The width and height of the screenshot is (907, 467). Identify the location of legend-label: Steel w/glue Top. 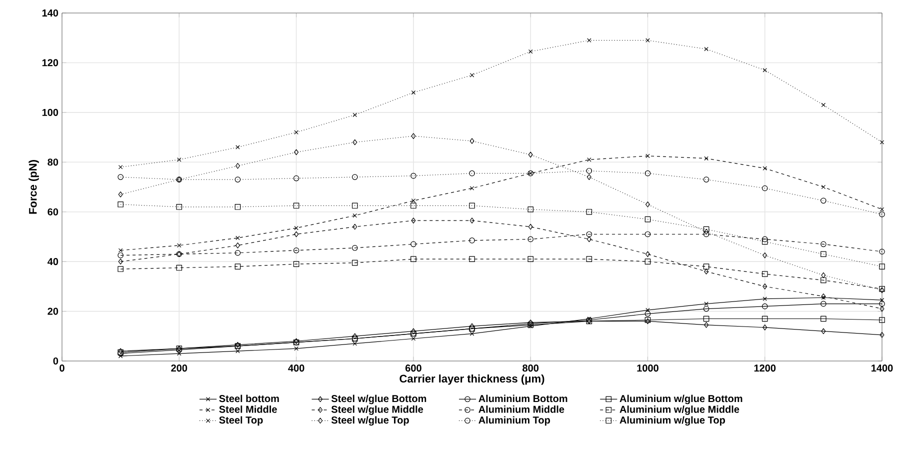
(370, 421).